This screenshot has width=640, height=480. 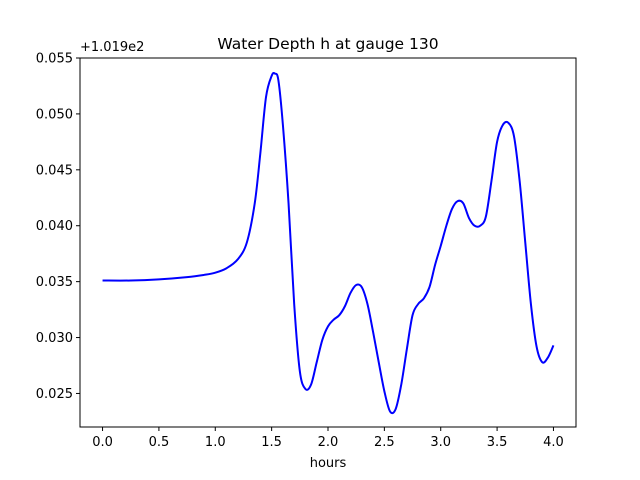 What do you see at coordinates (54, 114) in the screenshot?
I see `y-tick-label: 0.050` at bounding box center [54, 114].